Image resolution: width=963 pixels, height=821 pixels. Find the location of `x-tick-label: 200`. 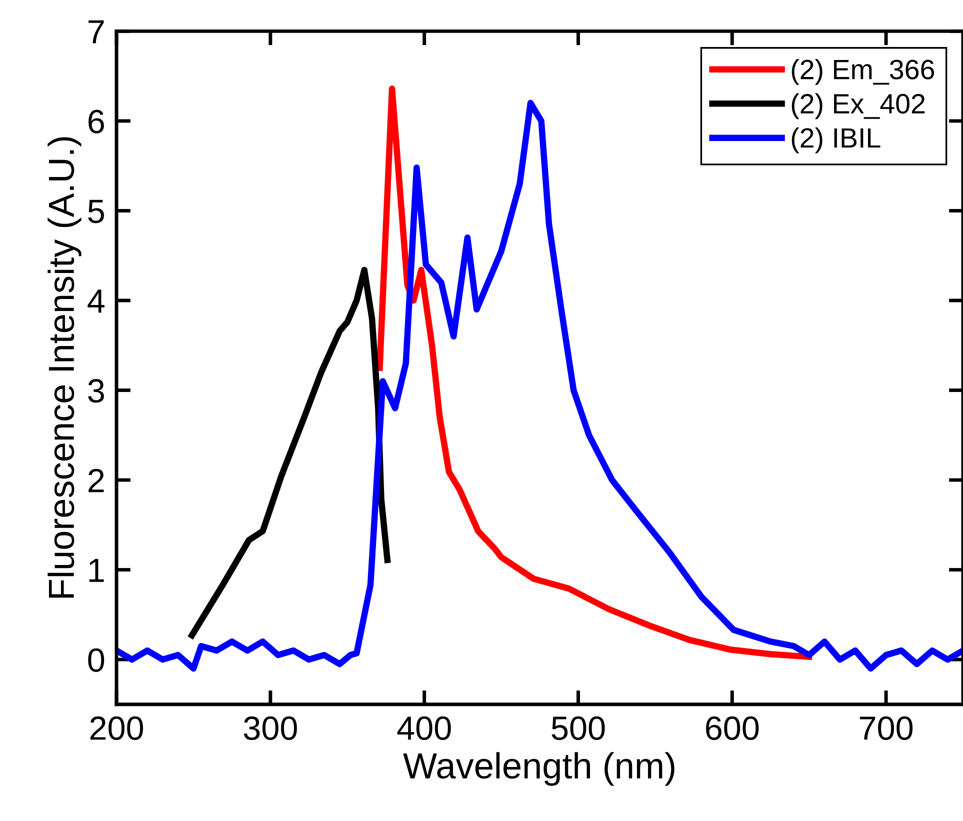

x-tick-label: 200 is located at coordinates (117, 728).